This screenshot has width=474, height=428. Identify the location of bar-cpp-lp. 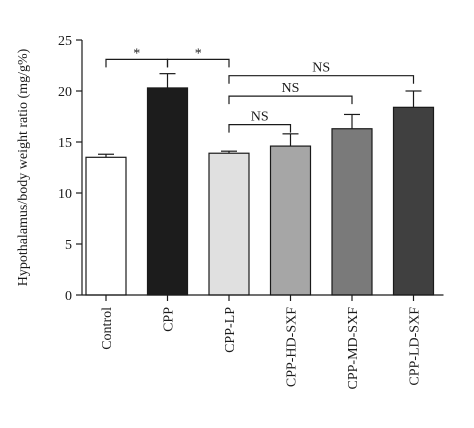
(229, 224).